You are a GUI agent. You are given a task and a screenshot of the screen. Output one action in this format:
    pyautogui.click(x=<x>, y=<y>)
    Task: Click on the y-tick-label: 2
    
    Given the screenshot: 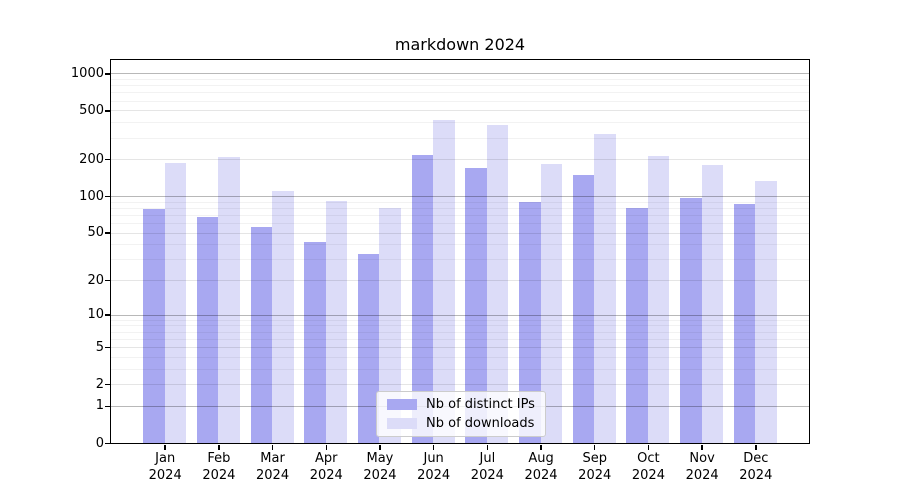 What is the action you would take?
    pyautogui.click(x=99, y=384)
    